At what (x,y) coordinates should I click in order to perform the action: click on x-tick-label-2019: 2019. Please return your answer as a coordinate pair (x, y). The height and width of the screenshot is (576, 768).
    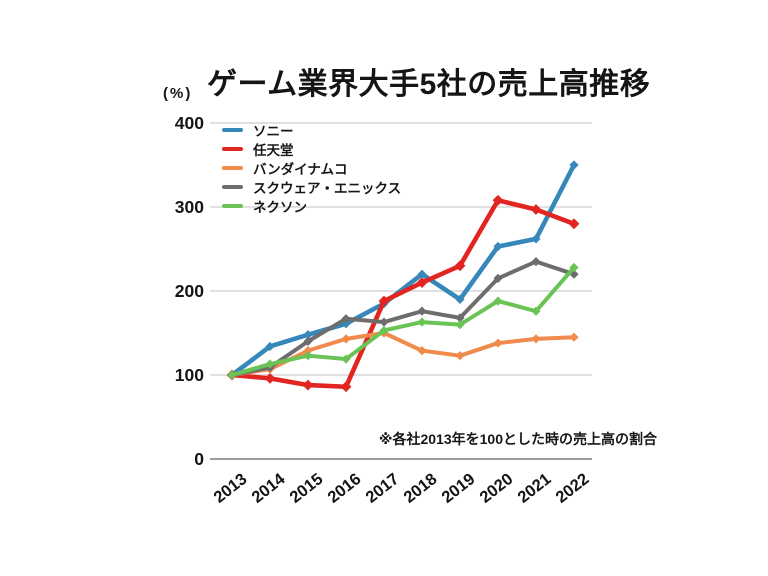
    Looking at the image, I should click on (458, 488).